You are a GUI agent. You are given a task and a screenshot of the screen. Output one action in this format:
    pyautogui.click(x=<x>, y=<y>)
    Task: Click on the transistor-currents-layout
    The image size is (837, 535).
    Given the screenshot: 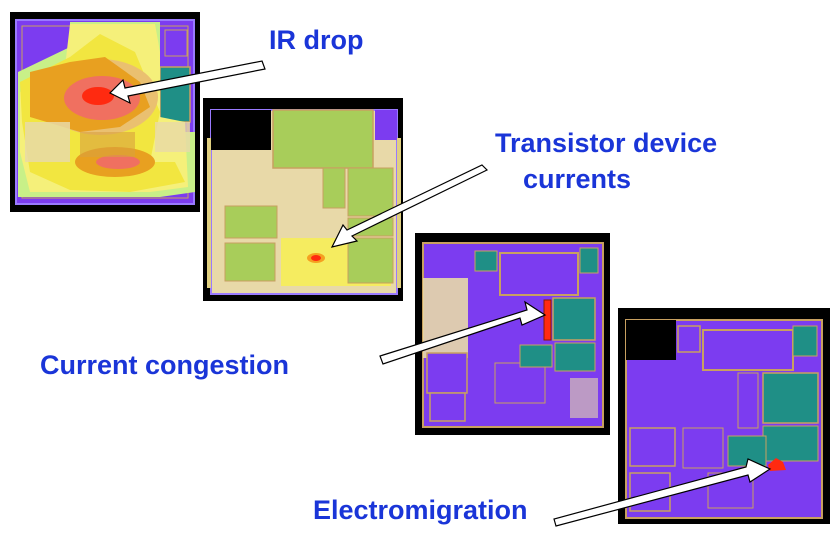 What is the action you would take?
    pyautogui.click(x=304, y=202)
    